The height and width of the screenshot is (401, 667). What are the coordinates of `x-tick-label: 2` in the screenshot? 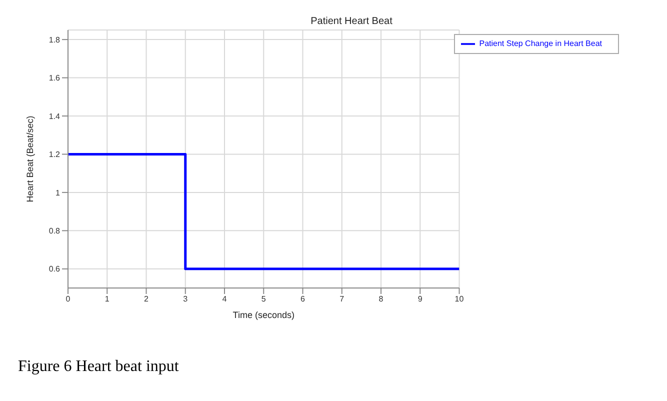 It's located at (147, 299).